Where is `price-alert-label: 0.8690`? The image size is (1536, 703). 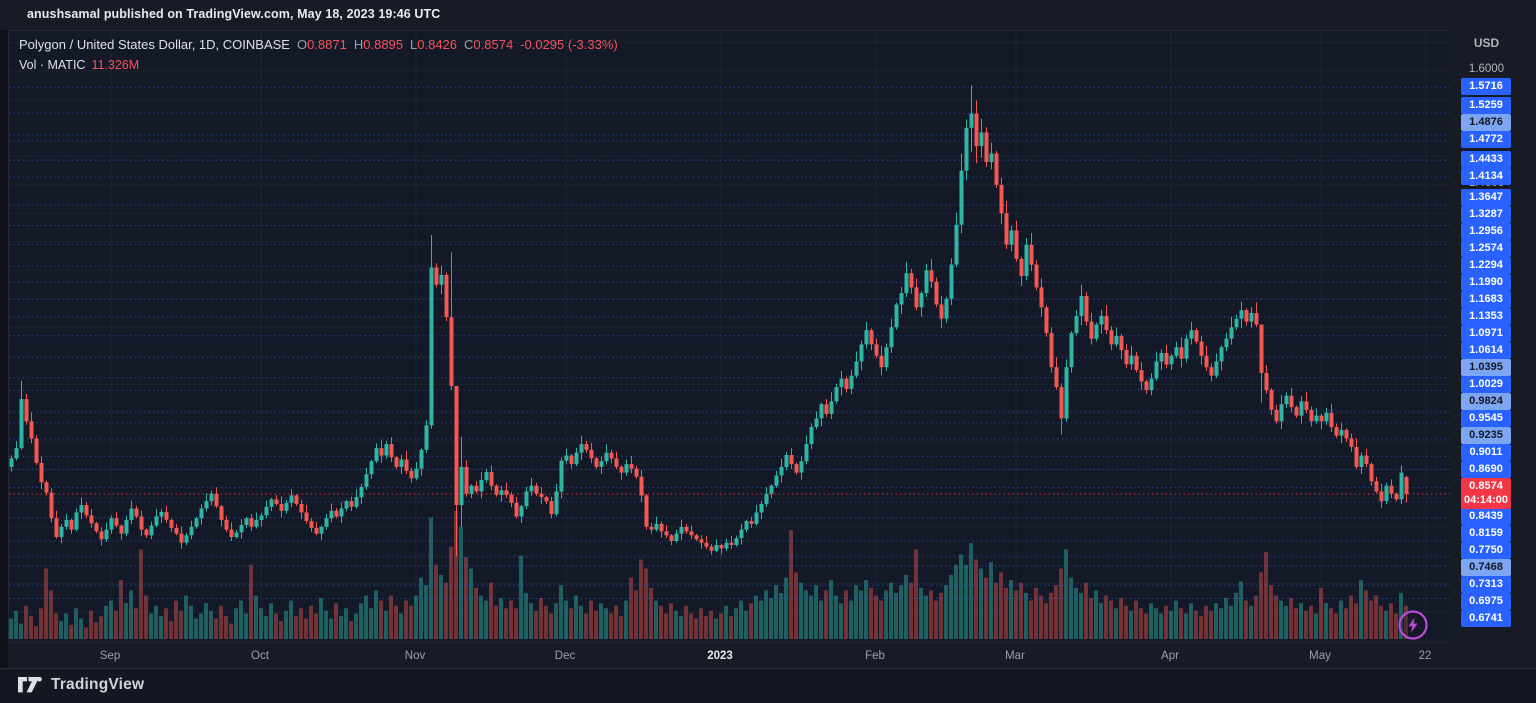
price-alert-label: 0.8690 is located at coordinates (1486, 469).